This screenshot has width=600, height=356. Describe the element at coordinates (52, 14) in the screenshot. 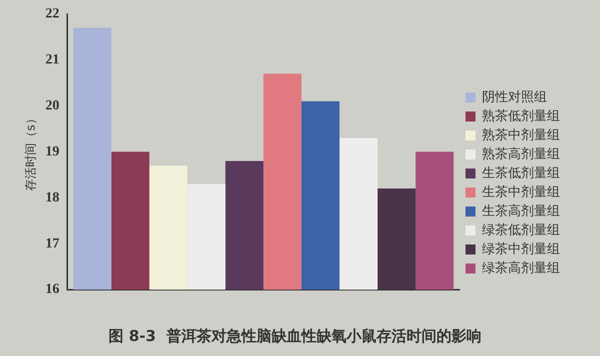

I see `y-tick-label: 22` at that location.